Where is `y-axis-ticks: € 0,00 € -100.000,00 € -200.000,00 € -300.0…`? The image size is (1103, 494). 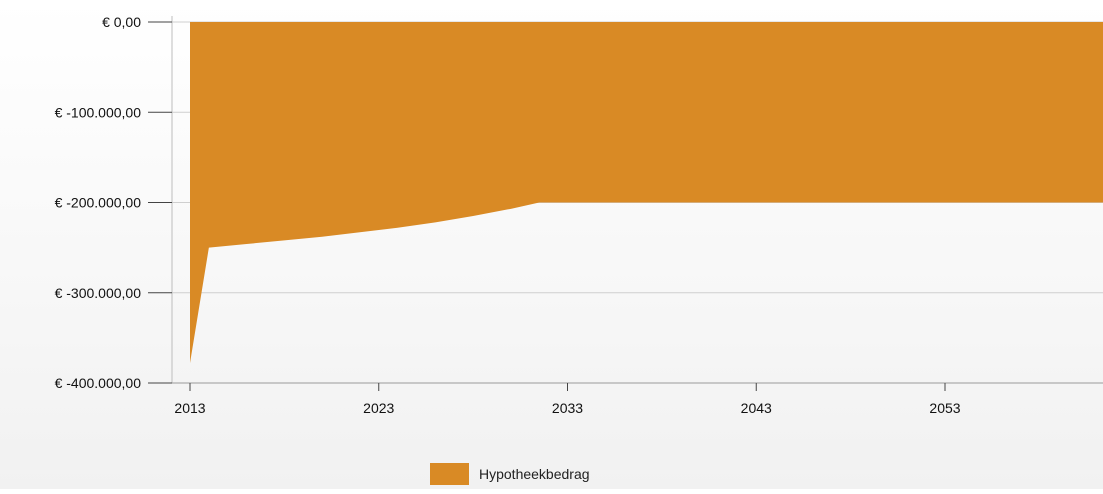 y-axis-ticks: € 0,00 € -100.000,00 € -200.000,00 € -300.0… is located at coordinates (113, 202).